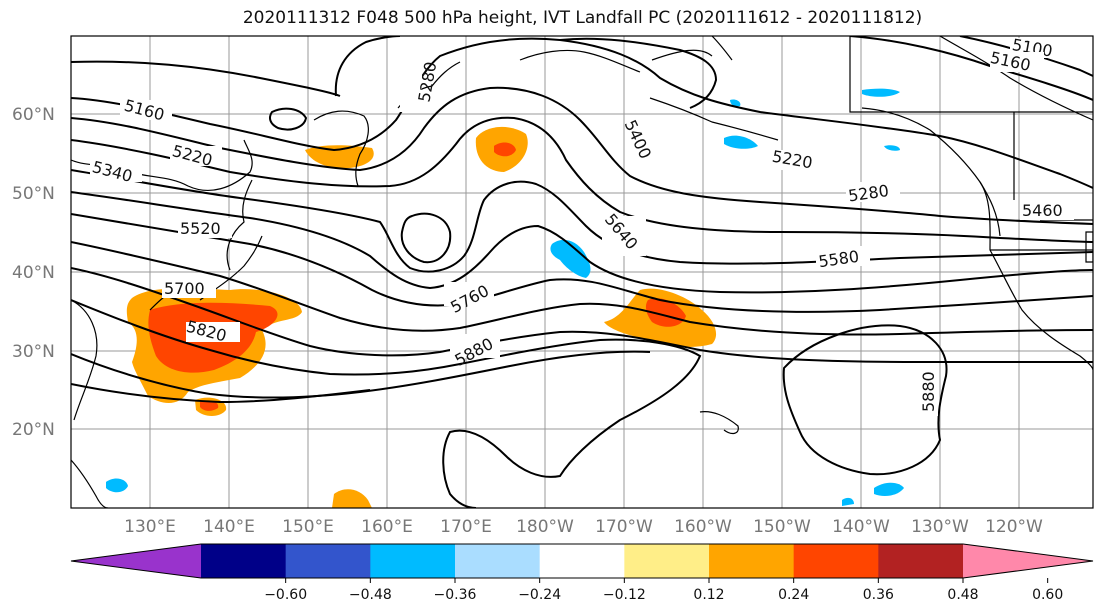 The height and width of the screenshot is (601, 1105). What do you see at coordinates (962, 594) in the screenshot?
I see `colorbar-tick-label: 0.48` at bounding box center [962, 594].